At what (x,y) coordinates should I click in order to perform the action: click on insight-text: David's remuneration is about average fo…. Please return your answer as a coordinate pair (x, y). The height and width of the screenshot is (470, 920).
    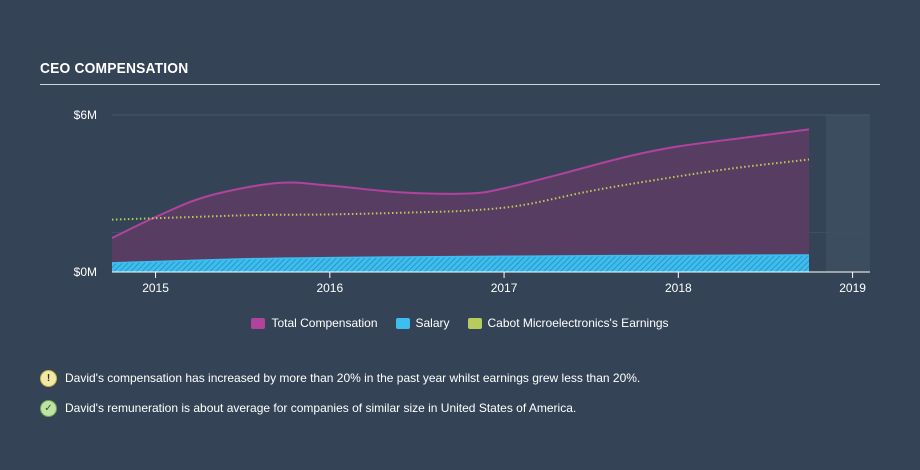
    Looking at the image, I should click on (321, 408).